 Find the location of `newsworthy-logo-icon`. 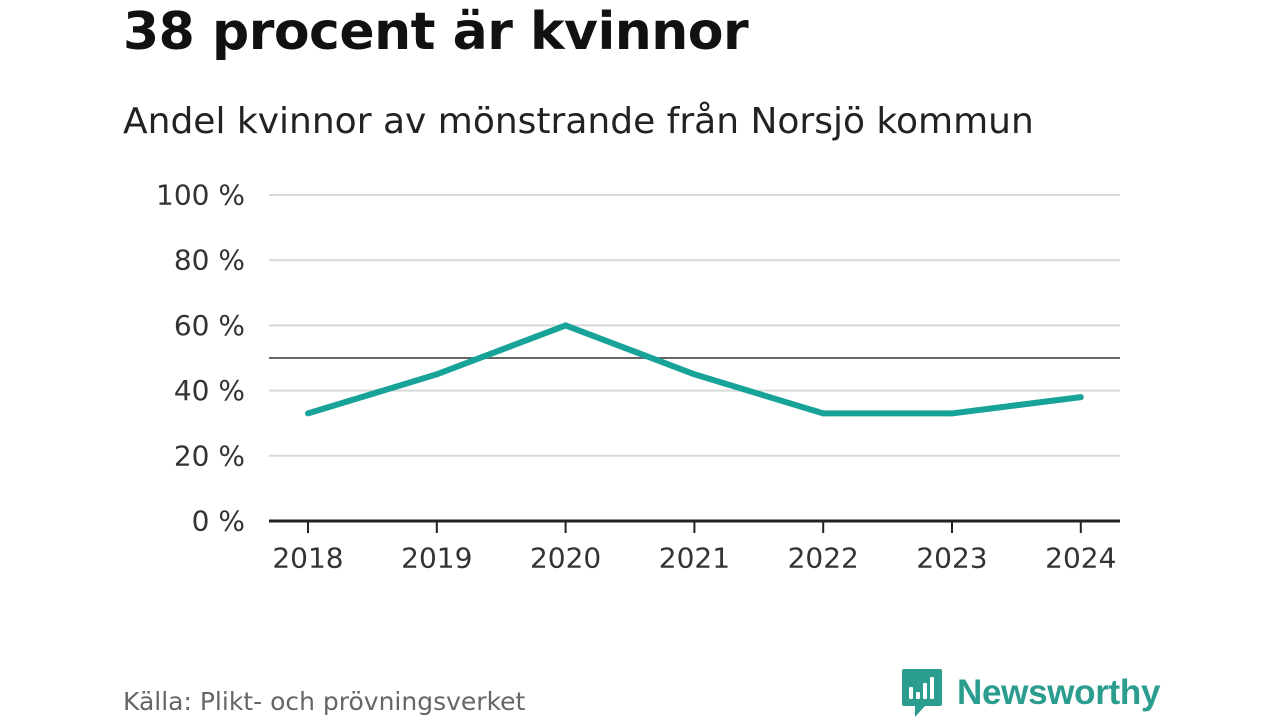

newsworthy-logo-icon is located at coordinates (922, 693).